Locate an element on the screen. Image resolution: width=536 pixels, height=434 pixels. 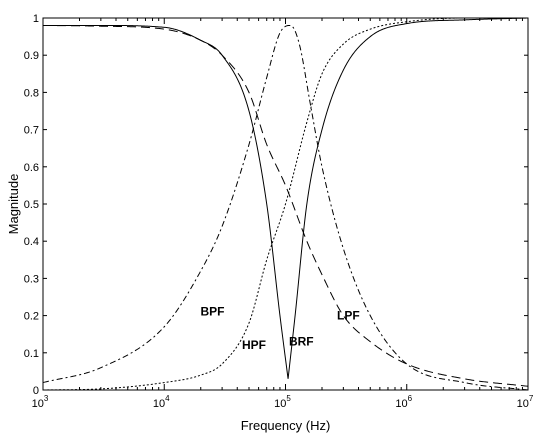
y-tick-label: 1 is located at coordinates (36, 19).